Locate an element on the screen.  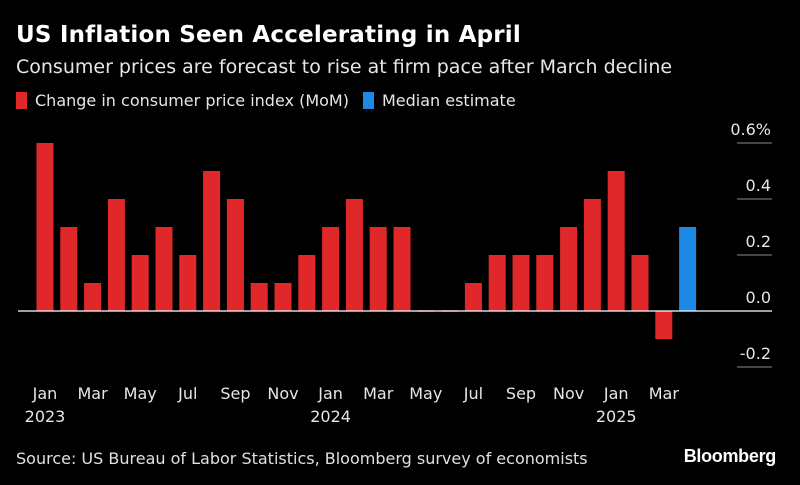
y-tick-label: -0.2 is located at coordinates (755, 353).